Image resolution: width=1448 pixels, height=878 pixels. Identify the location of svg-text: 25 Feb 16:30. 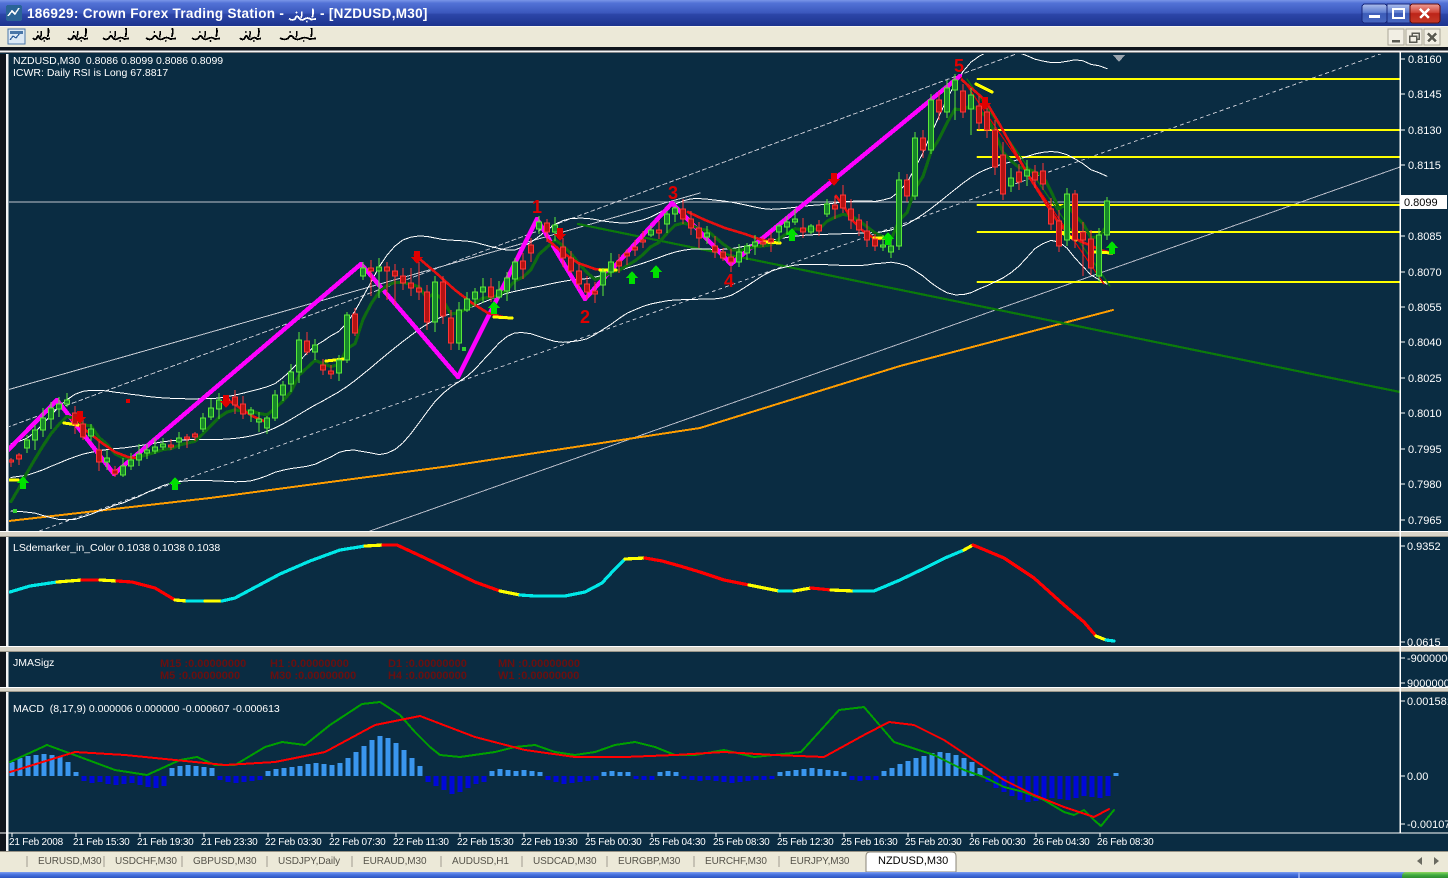
(869, 842).